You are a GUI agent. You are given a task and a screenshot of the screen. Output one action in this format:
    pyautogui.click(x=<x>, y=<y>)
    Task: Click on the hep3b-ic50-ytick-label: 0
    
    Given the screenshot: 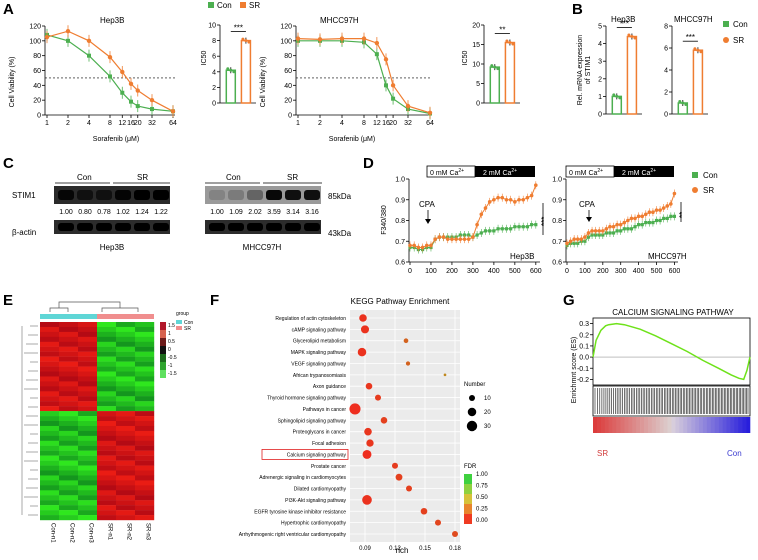 What is the action you would take?
    pyautogui.click(x=214, y=104)
    